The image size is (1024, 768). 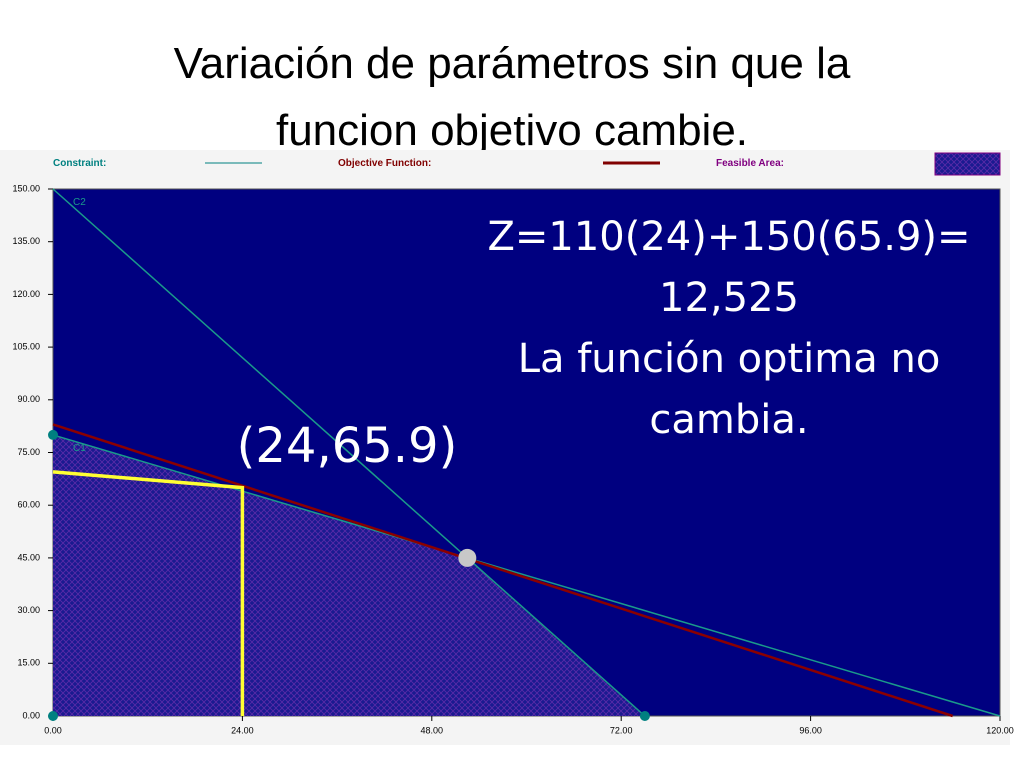 What do you see at coordinates (242, 730) in the screenshot?
I see `x-tick-label: 24.00` at bounding box center [242, 730].